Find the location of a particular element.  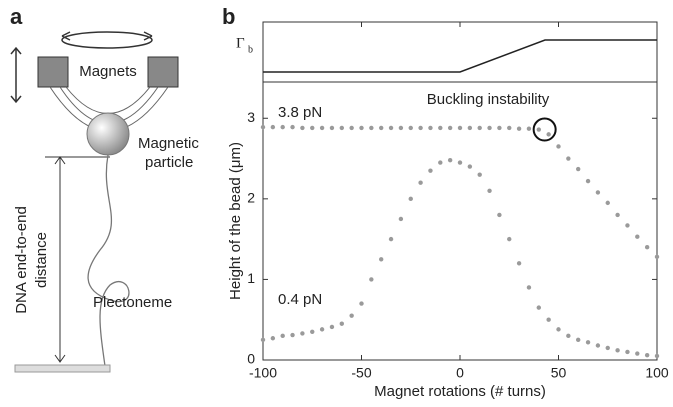

annotation: Buckling instability is located at coordinates (488, 99).